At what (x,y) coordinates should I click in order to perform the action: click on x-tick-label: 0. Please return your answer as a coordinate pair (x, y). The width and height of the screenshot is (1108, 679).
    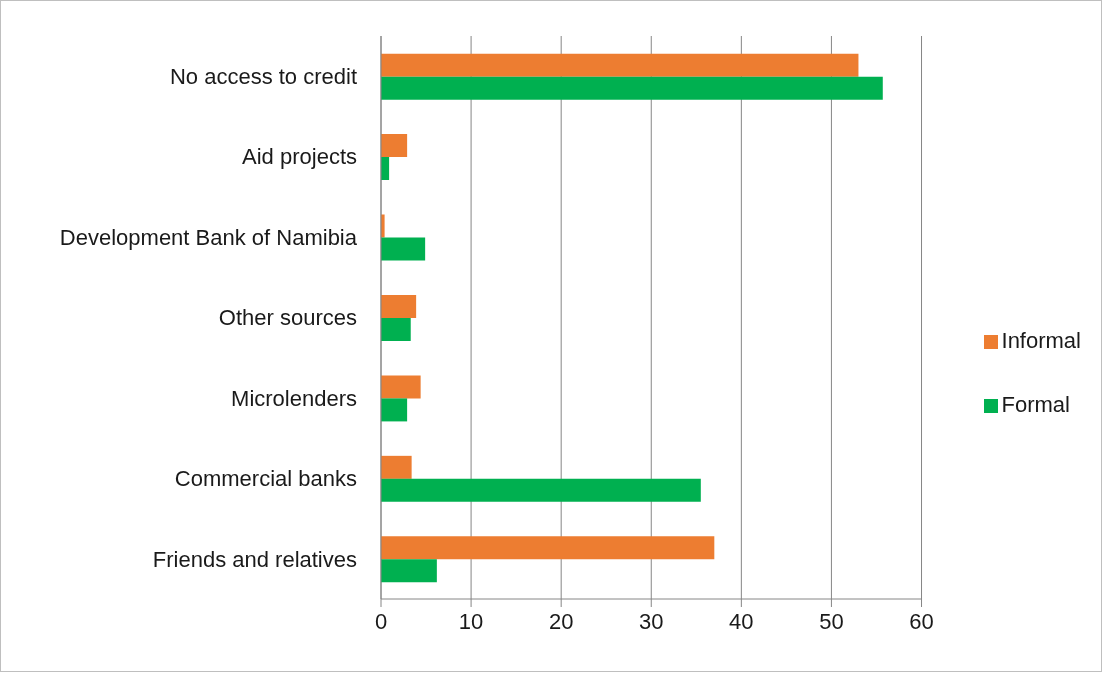
    Looking at the image, I should click on (381, 621).